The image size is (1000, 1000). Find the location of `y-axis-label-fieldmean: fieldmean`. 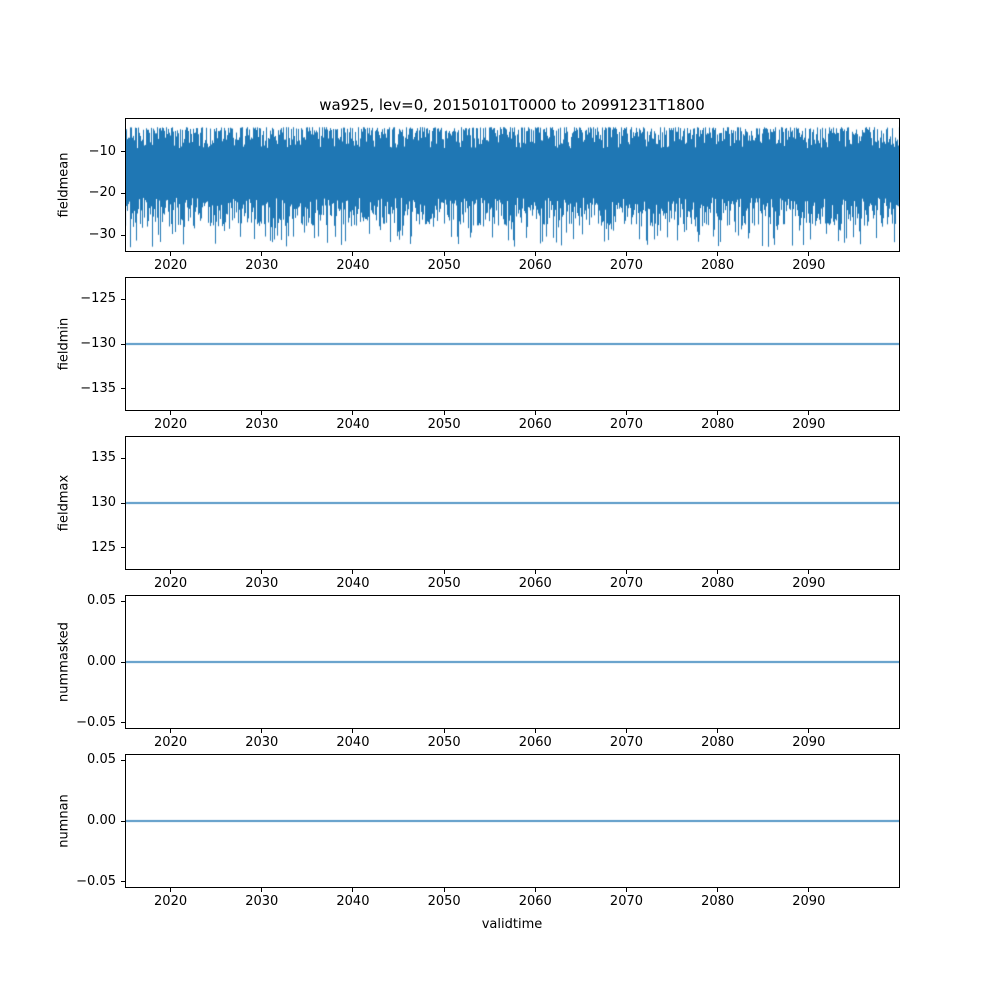

y-axis-label-fieldmean: fieldmean is located at coordinates (64, 185).